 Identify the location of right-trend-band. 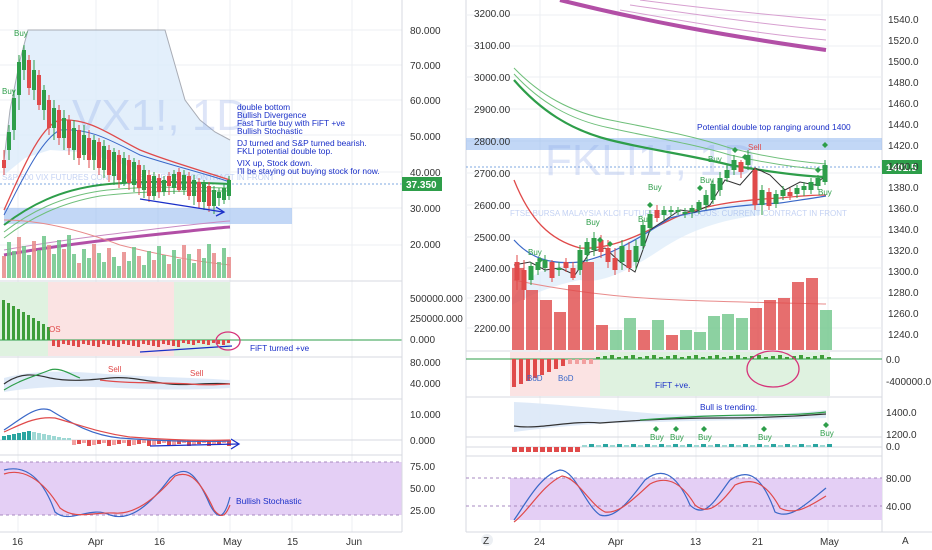
(670, 417).